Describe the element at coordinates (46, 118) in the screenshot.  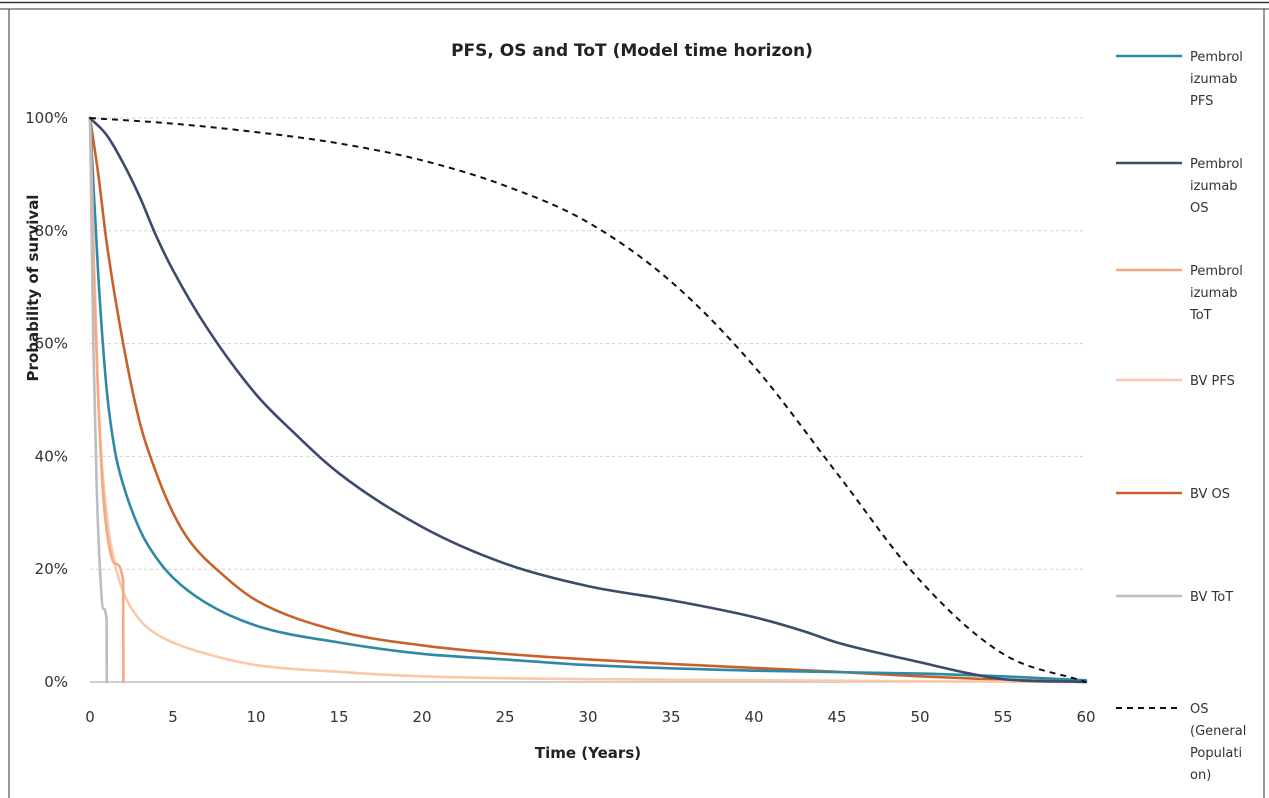
I see `y-tick-label: 100%` at that location.